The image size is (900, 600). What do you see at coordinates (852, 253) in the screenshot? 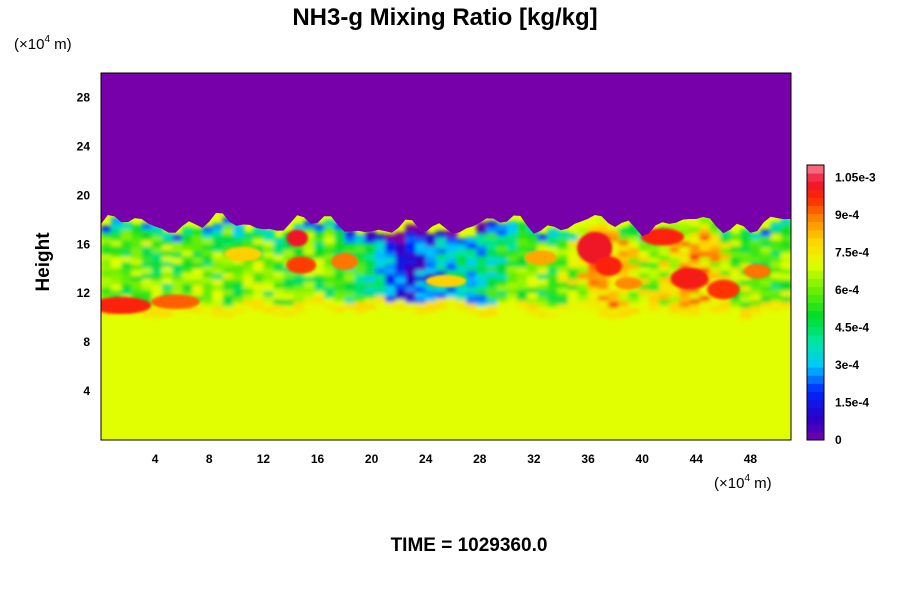
I see `colorbar-tick-label: 7.5e-4` at bounding box center [852, 253].